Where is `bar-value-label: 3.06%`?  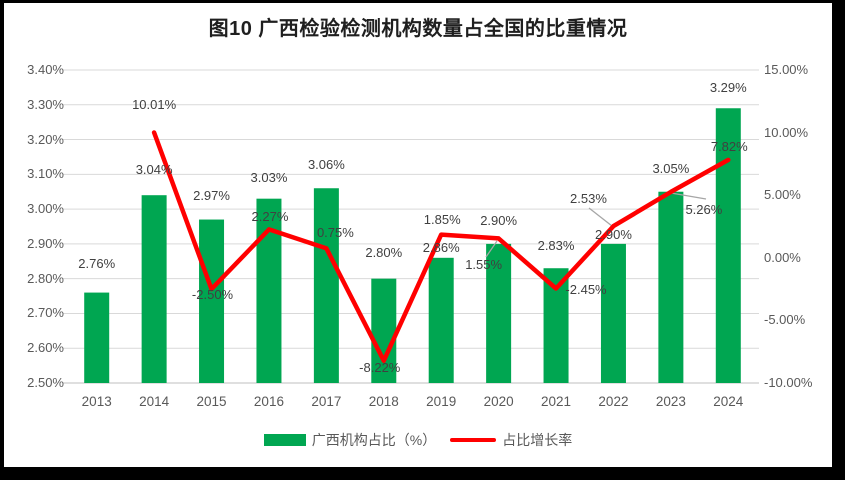
bar-value-label: 3.06% is located at coordinates (326, 165).